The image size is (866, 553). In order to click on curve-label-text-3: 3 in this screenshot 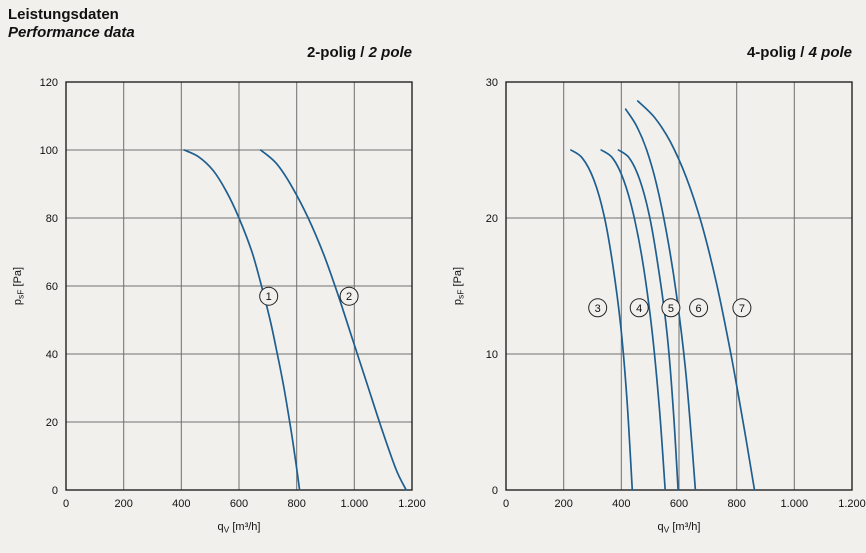, I will do `click(598, 309)`.